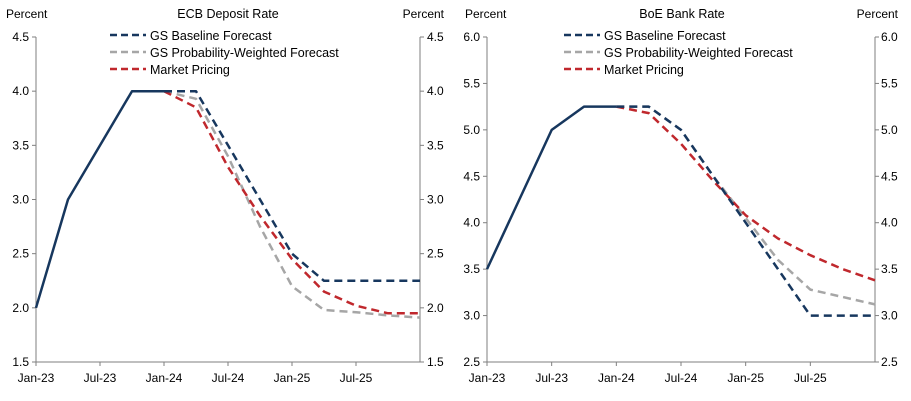 The width and height of the screenshot is (911, 401). What do you see at coordinates (471, 83) in the screenshot?
I see `boe-left-y-tick-label: 5.5` at bounding box center [471, 83].